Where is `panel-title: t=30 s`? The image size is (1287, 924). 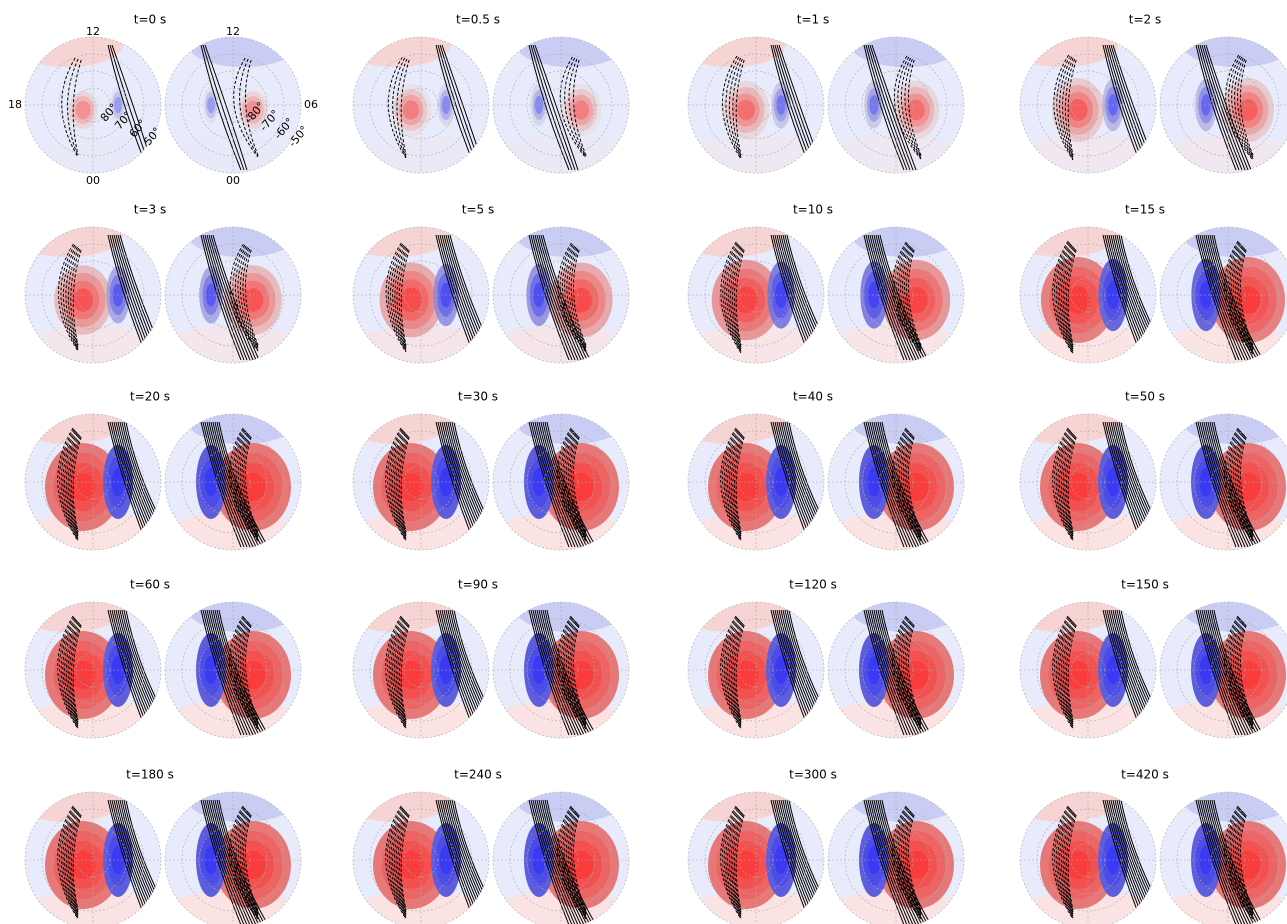
panel-title: t=30 s is located at coordinates (478, 397).